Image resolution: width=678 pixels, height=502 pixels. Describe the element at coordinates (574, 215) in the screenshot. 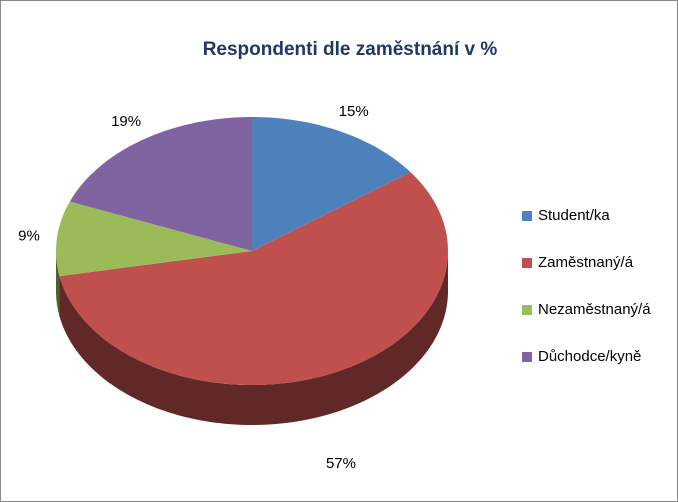

I see `legend-label: Student/ka` at that location.